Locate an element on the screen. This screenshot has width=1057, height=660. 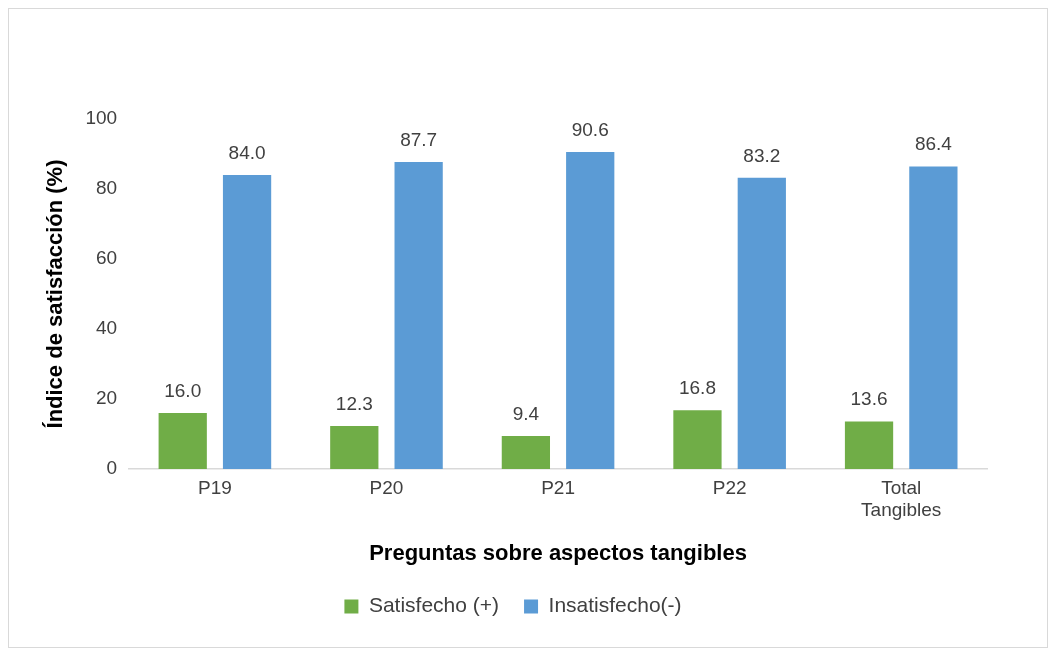
x-tick-label: P19 is located at coordinates (214, 487).